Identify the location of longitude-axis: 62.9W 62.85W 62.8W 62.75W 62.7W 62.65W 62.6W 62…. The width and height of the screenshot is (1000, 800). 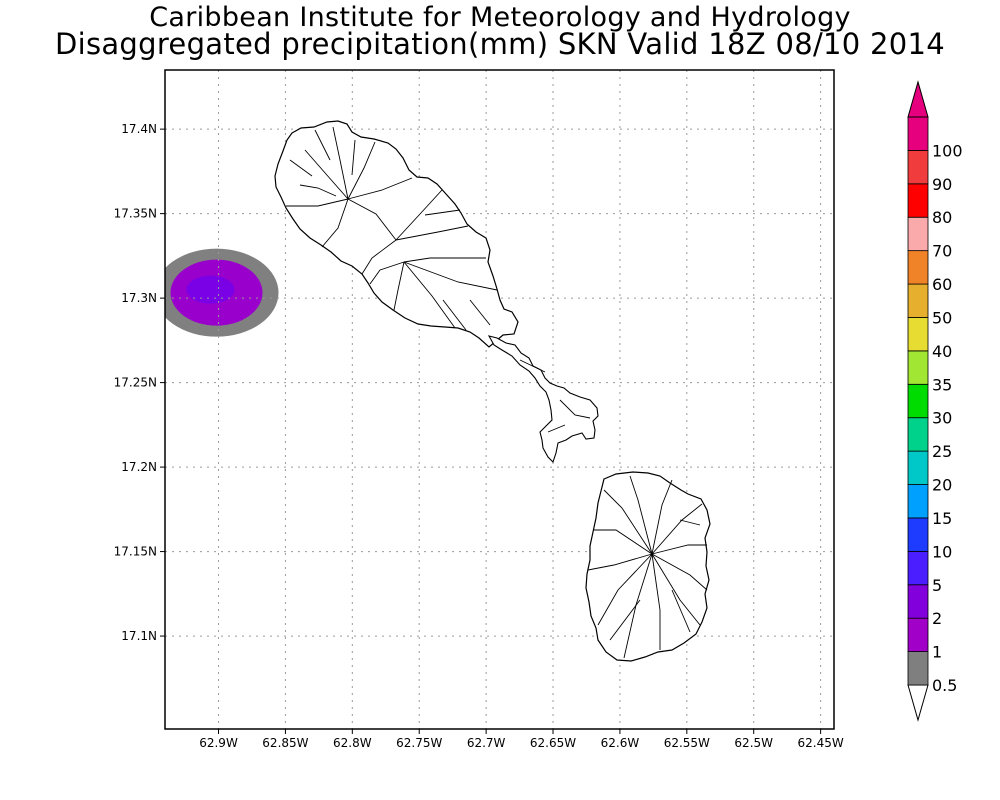
(521, 739).